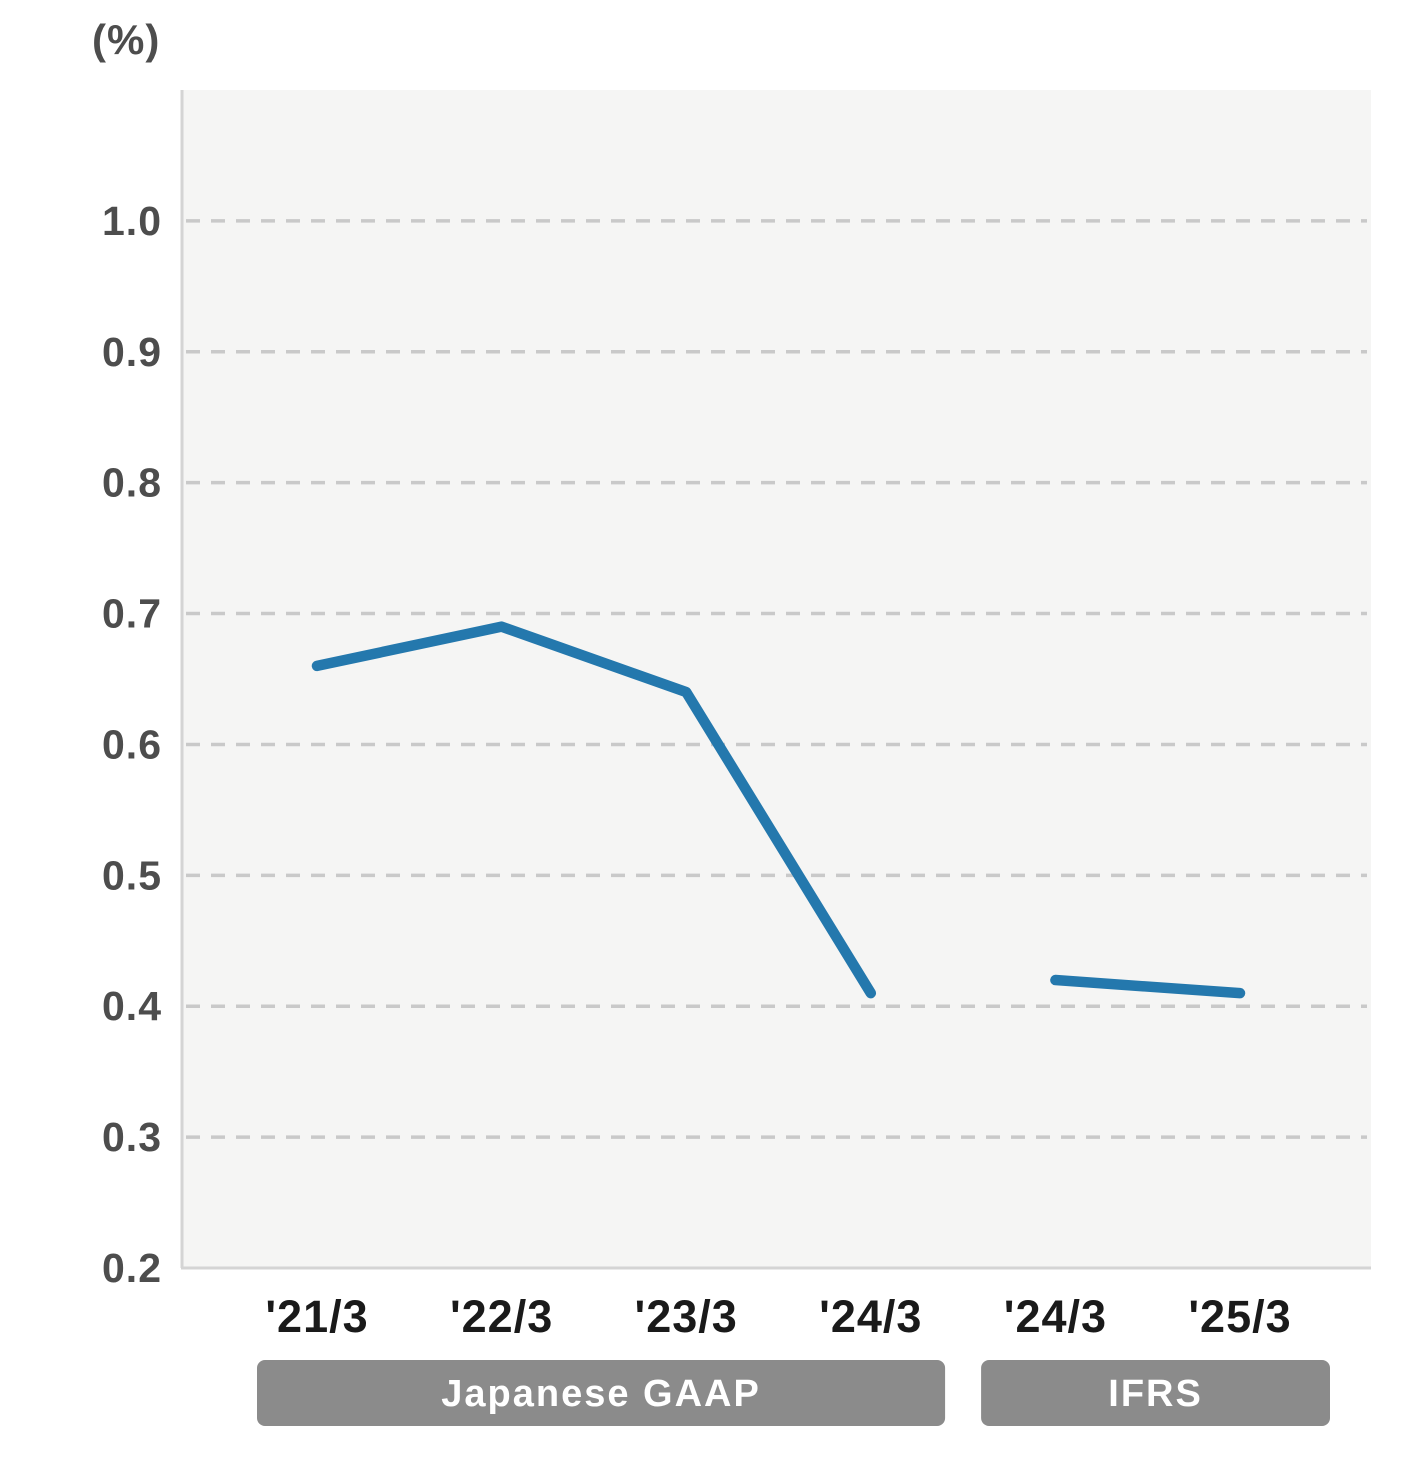  I want to click on y-axis-tick-label: 0.9, so click(132, 352).